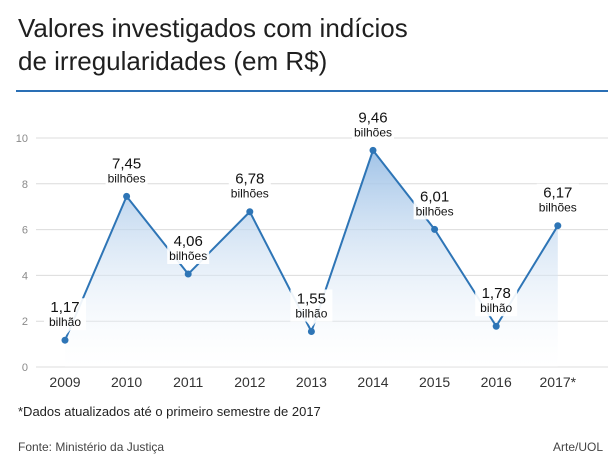 The image size is (615, 470). I want to click on art-credit: Arte/UOL, so click(577, 447).